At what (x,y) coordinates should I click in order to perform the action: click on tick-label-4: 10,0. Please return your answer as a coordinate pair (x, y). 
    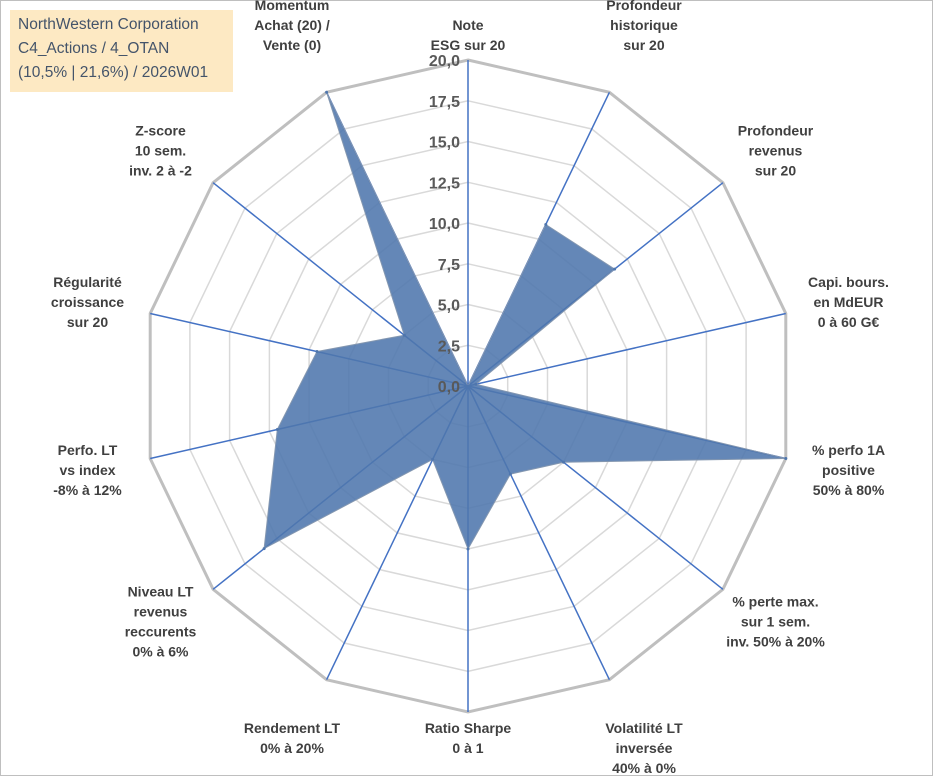
    Looking at the image, I should click on (444, 224).